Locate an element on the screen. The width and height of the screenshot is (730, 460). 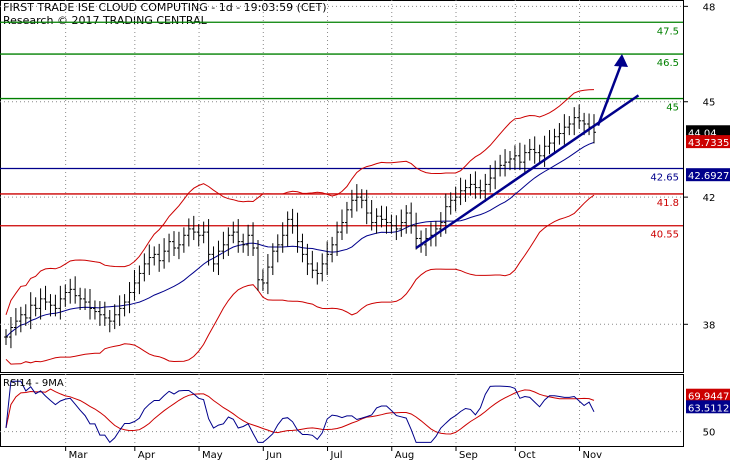
projection-arrow-line is located at coordinates (610, 94).